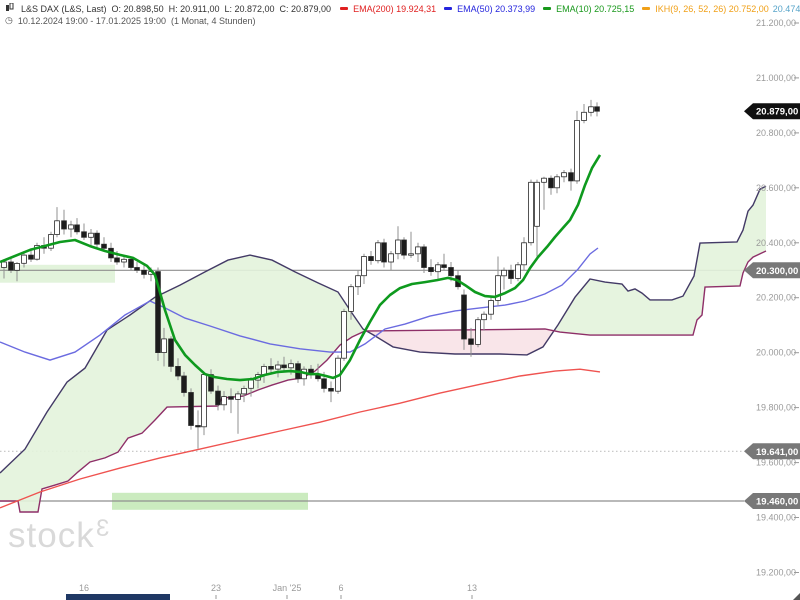  What do you see at coordinates (776, 573) in the screenshot?
I see `y-axis-label: 19.200,00` at bounding box center [776, 573].